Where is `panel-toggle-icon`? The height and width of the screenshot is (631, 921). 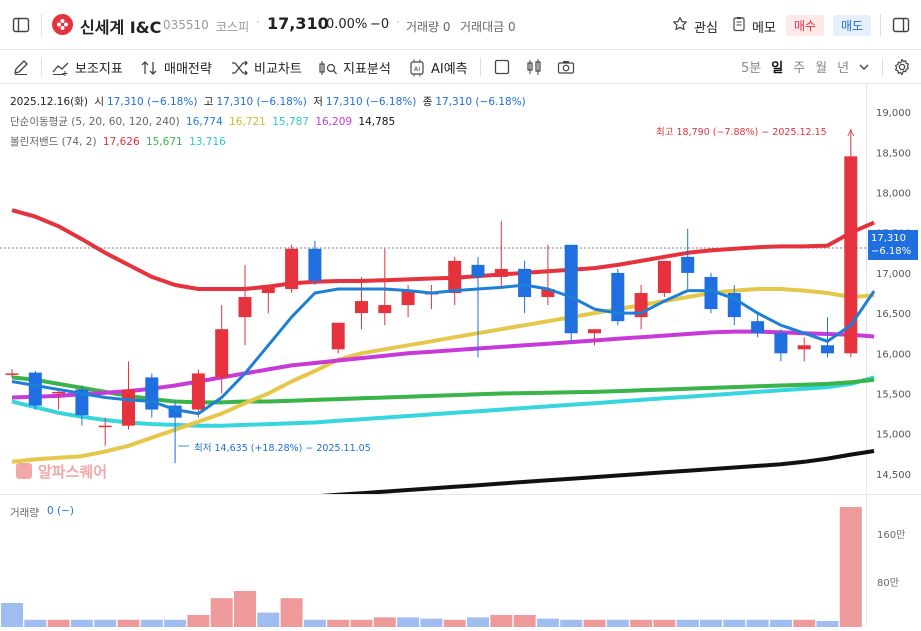 panel-toggle-icon is located at coordinates (901, 25).